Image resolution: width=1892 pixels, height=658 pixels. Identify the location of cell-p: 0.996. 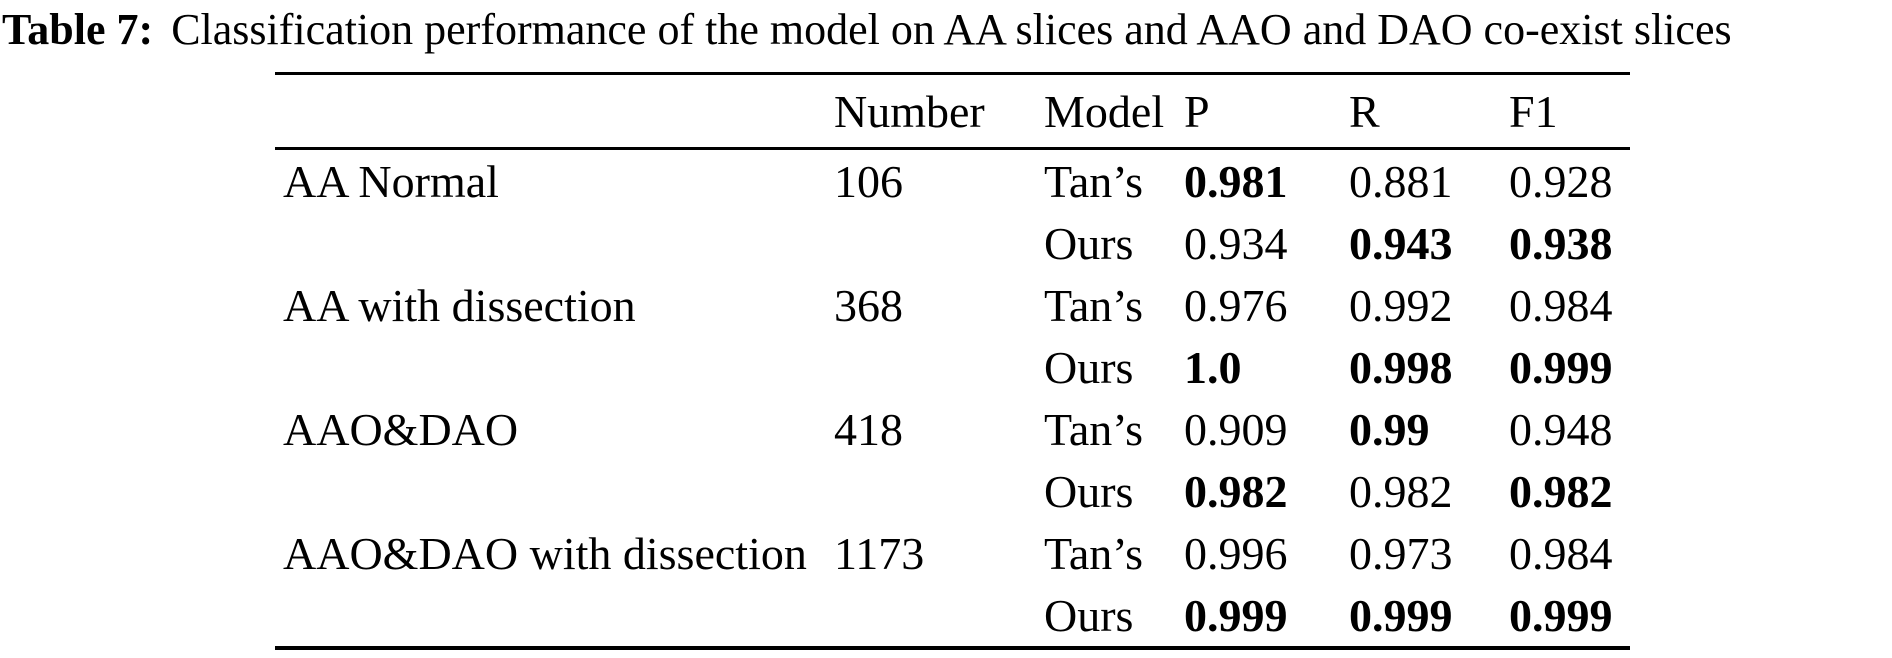
(1236, 553).